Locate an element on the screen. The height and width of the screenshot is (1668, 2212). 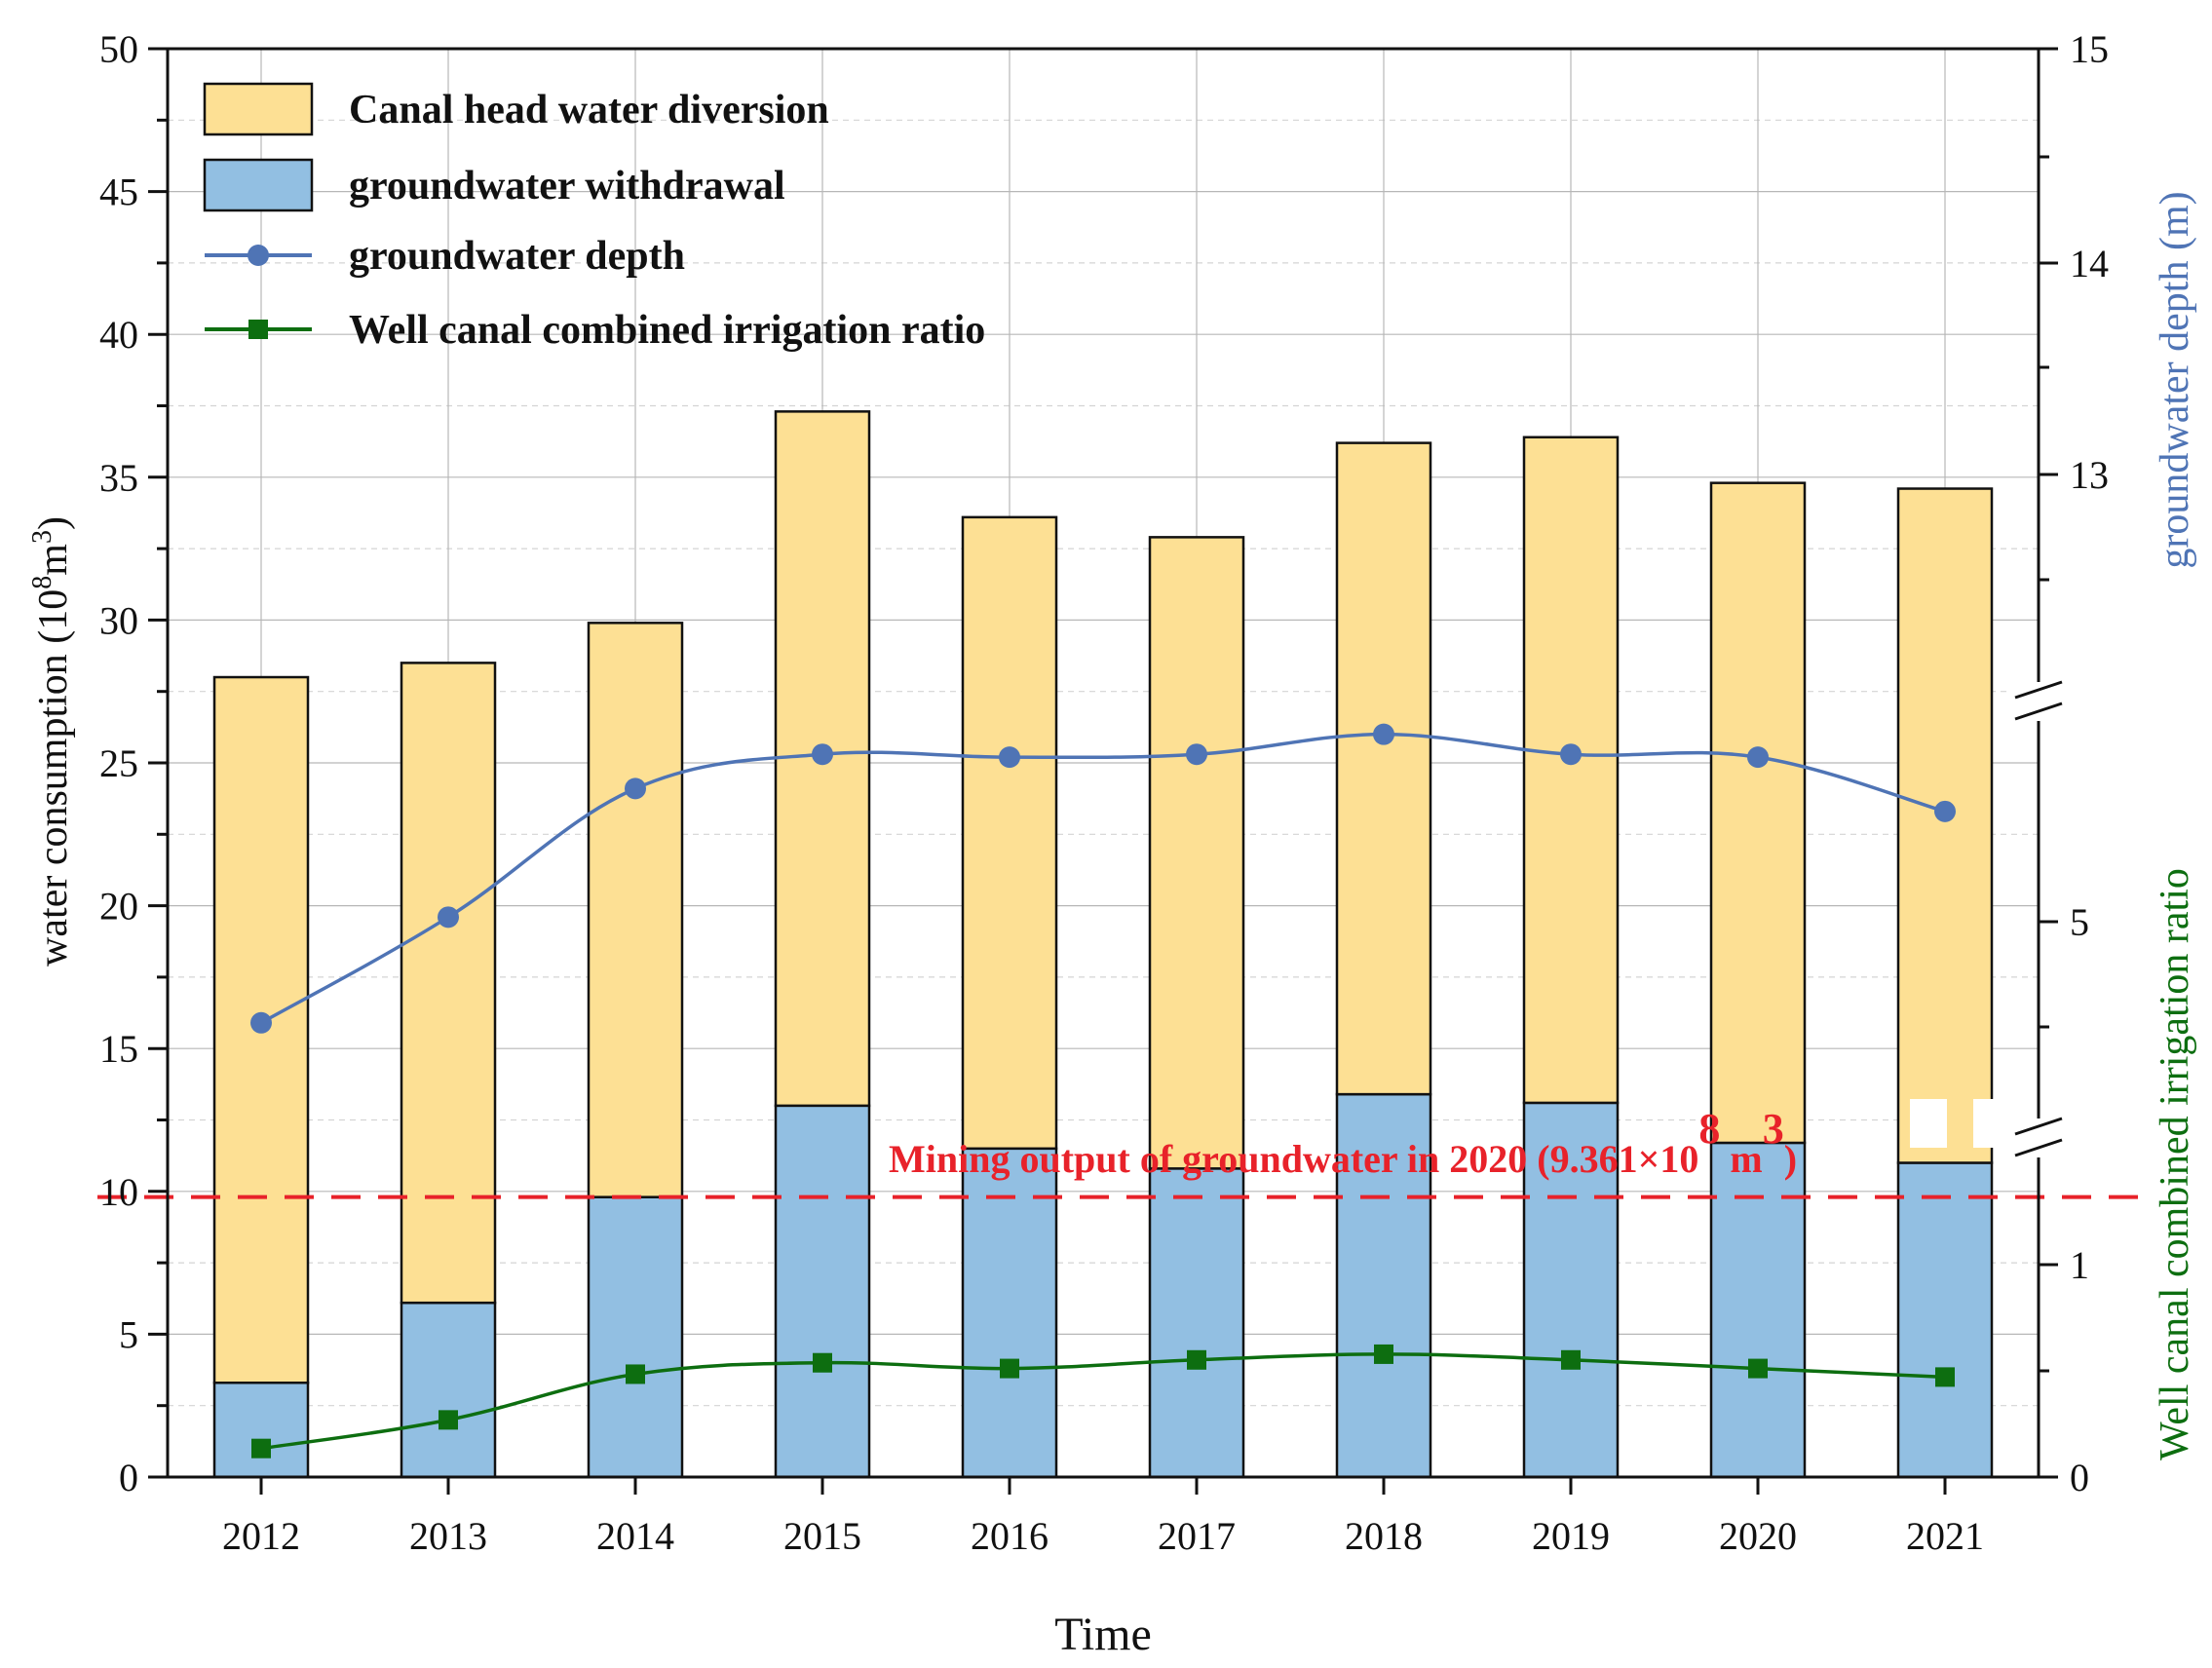
category-label-2016: 2016 is located at coordinates (1010, 1536).